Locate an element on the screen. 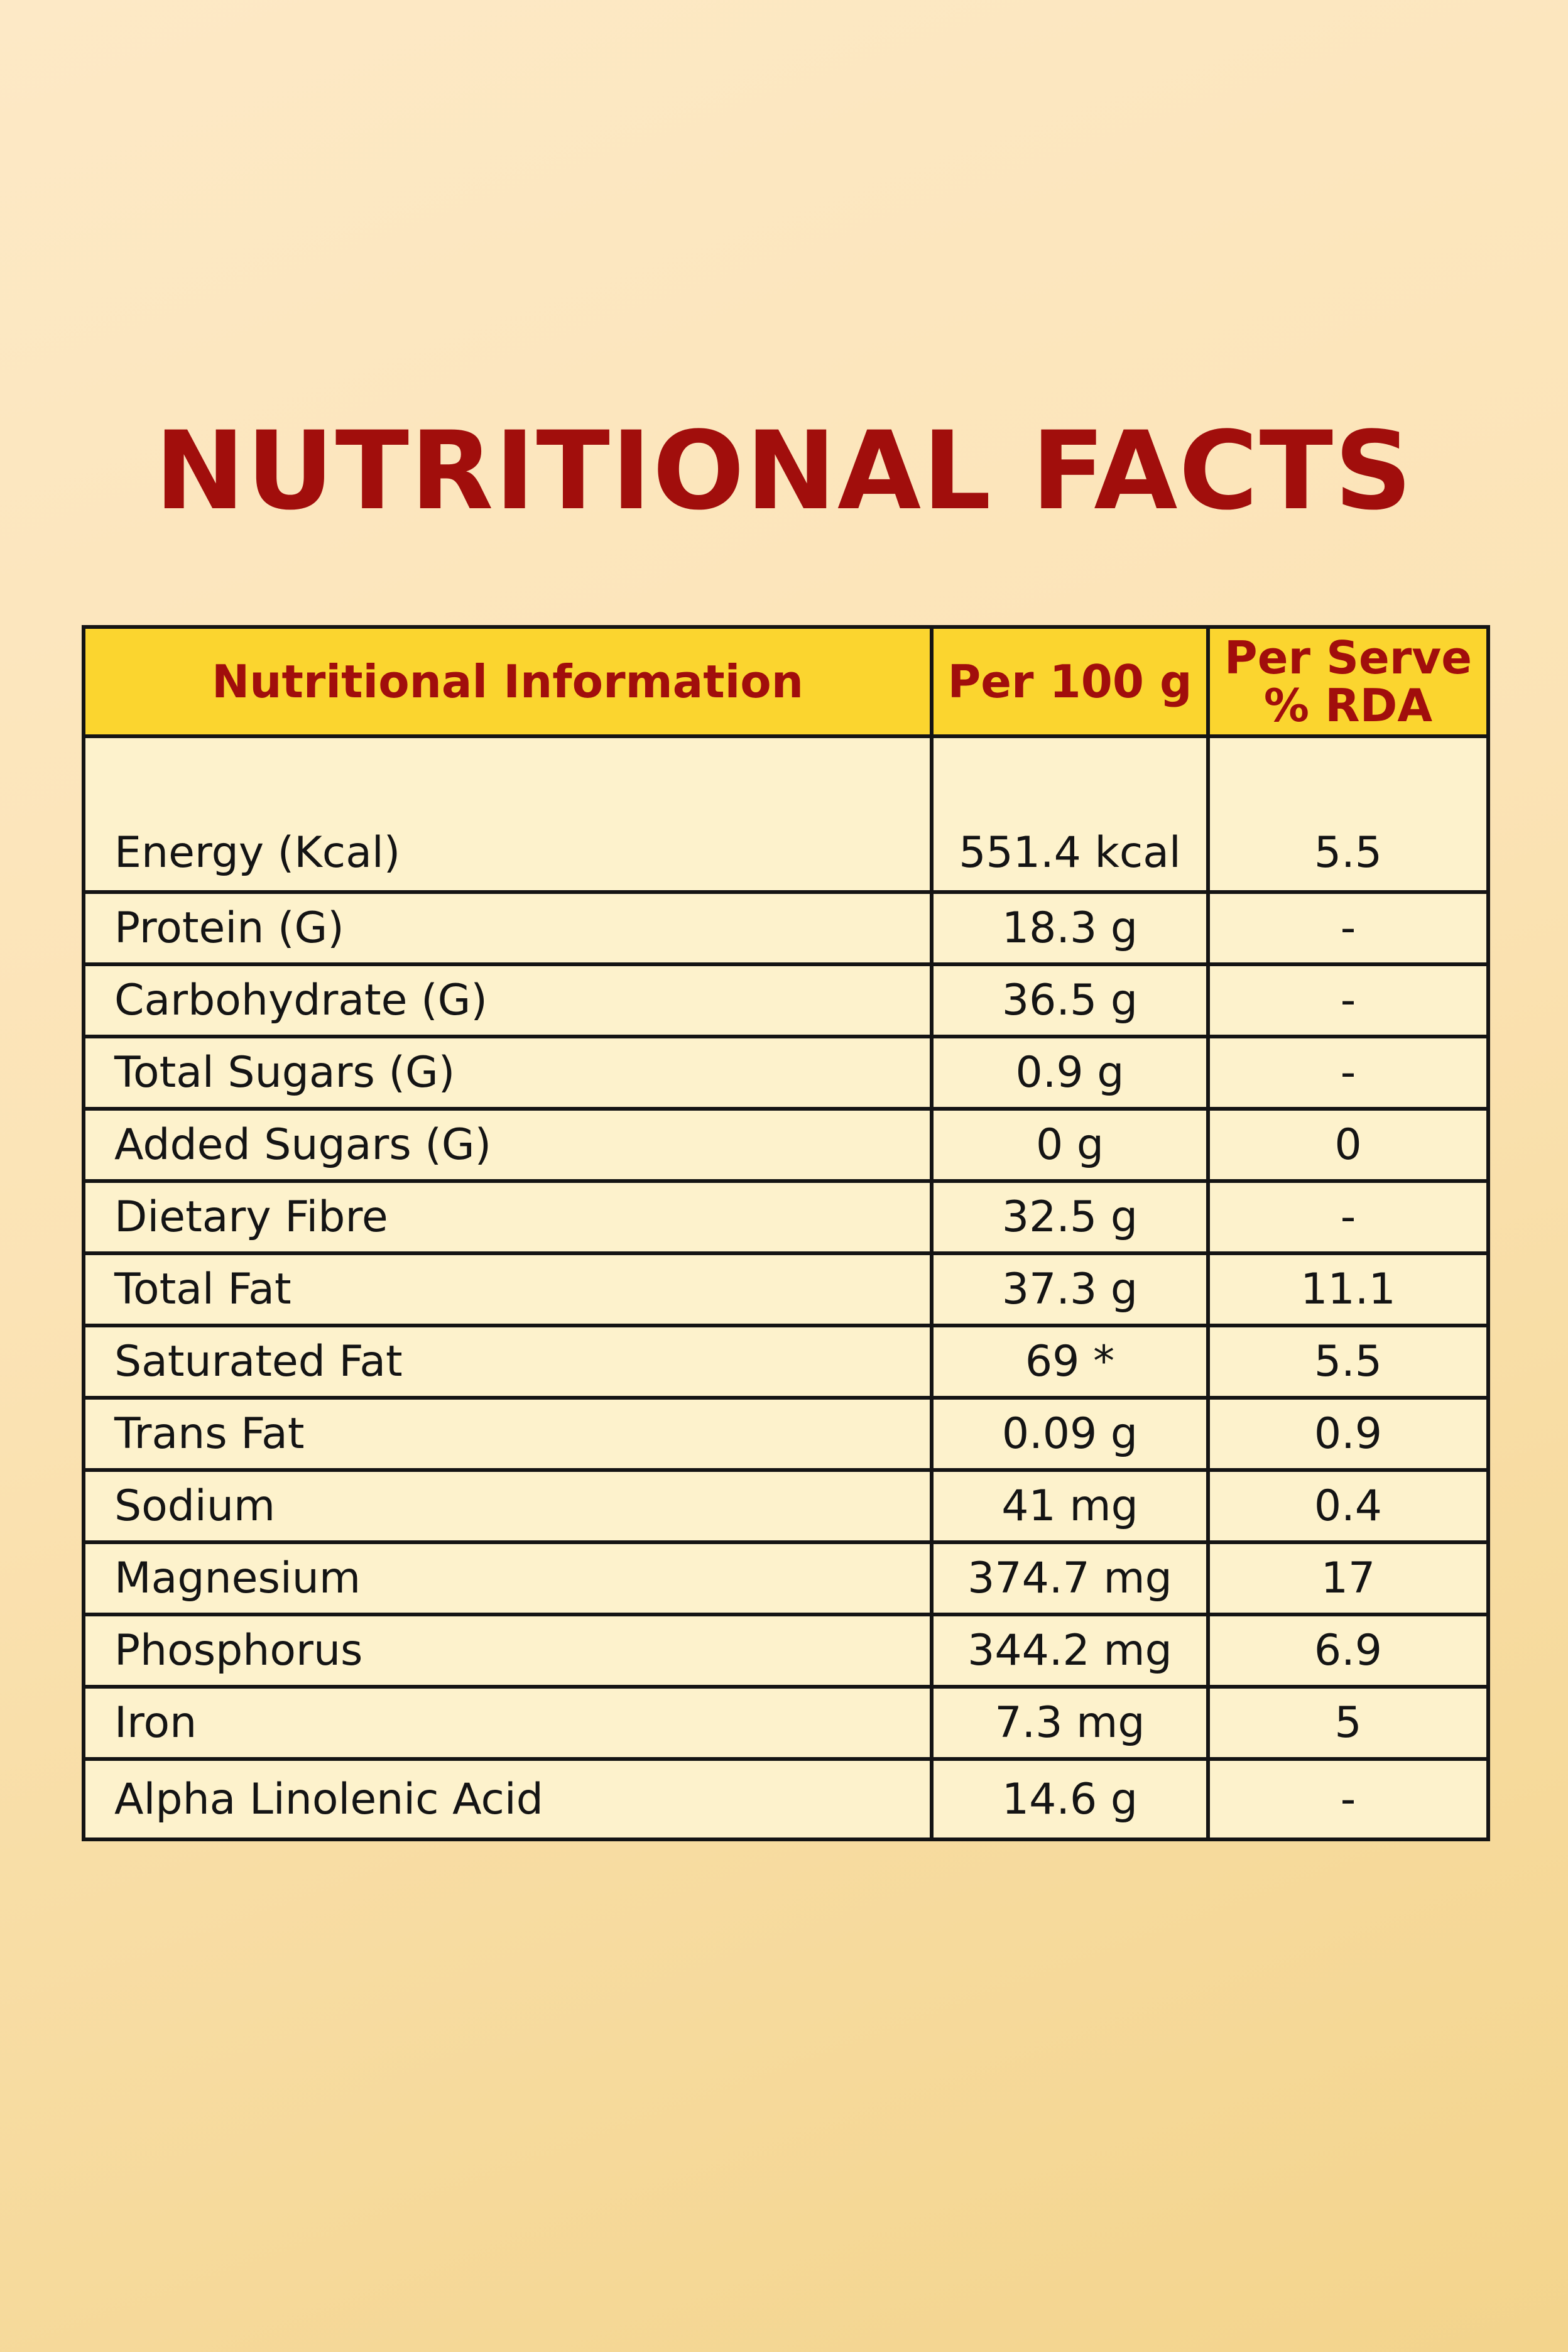 The width and height of the screenshot is (1568, 2352). table-row: Total Fat 37.3 g 11.1 is located at coordinates (786, 1289).